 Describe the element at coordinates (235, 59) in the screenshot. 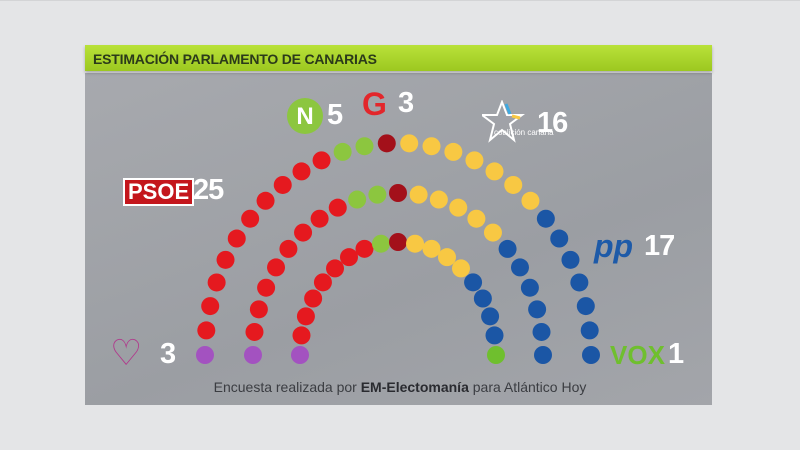

I see `chart-title: ESTIMACIÓN PARLAMENTO DE CANARIAS` at that location.